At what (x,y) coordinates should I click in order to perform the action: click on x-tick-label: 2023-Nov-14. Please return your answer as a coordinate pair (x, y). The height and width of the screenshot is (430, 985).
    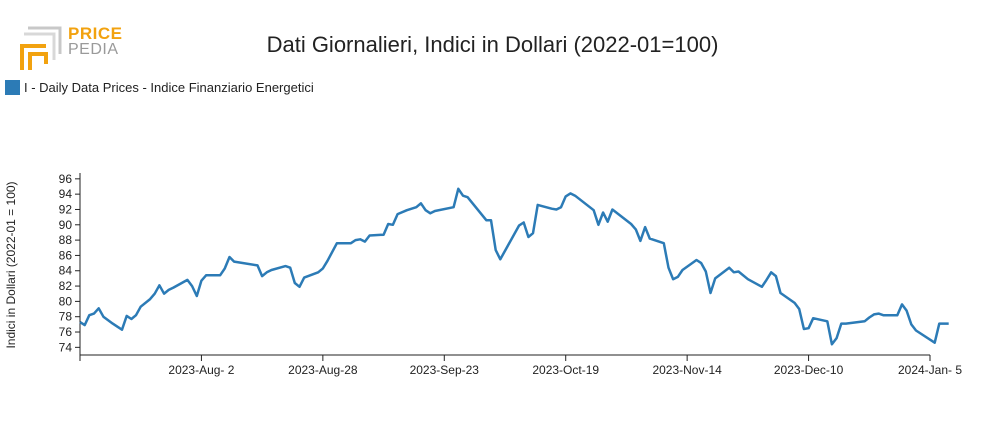
    Looking at the image, I should click on (687, 370).